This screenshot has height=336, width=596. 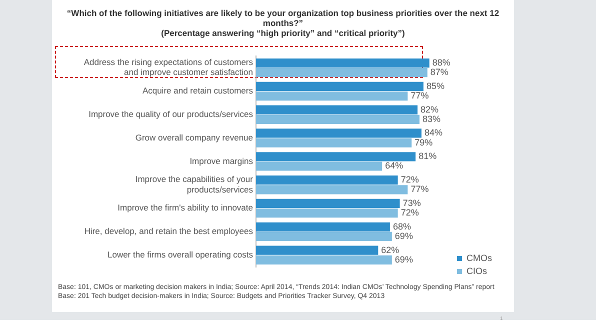 What do you see at coordinates (394, 165) in the screenshot?
I see `data-label: 64%` at bounding box center [394, 165].